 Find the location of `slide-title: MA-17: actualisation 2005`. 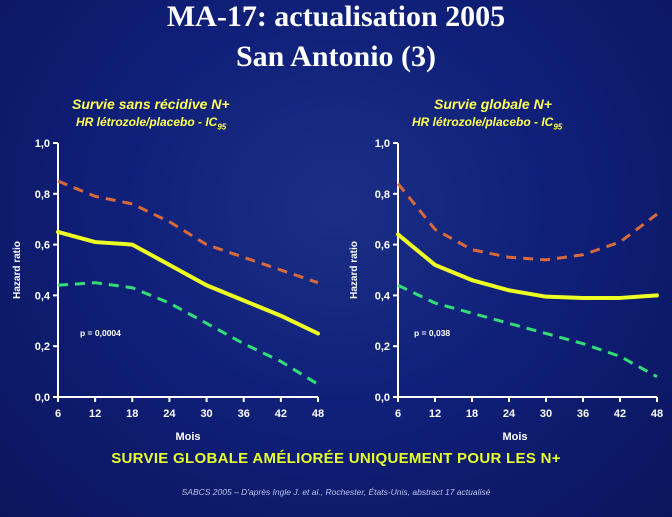

slide-title: MA-17: actualisation 2005 is located at coordinates (336, 16).